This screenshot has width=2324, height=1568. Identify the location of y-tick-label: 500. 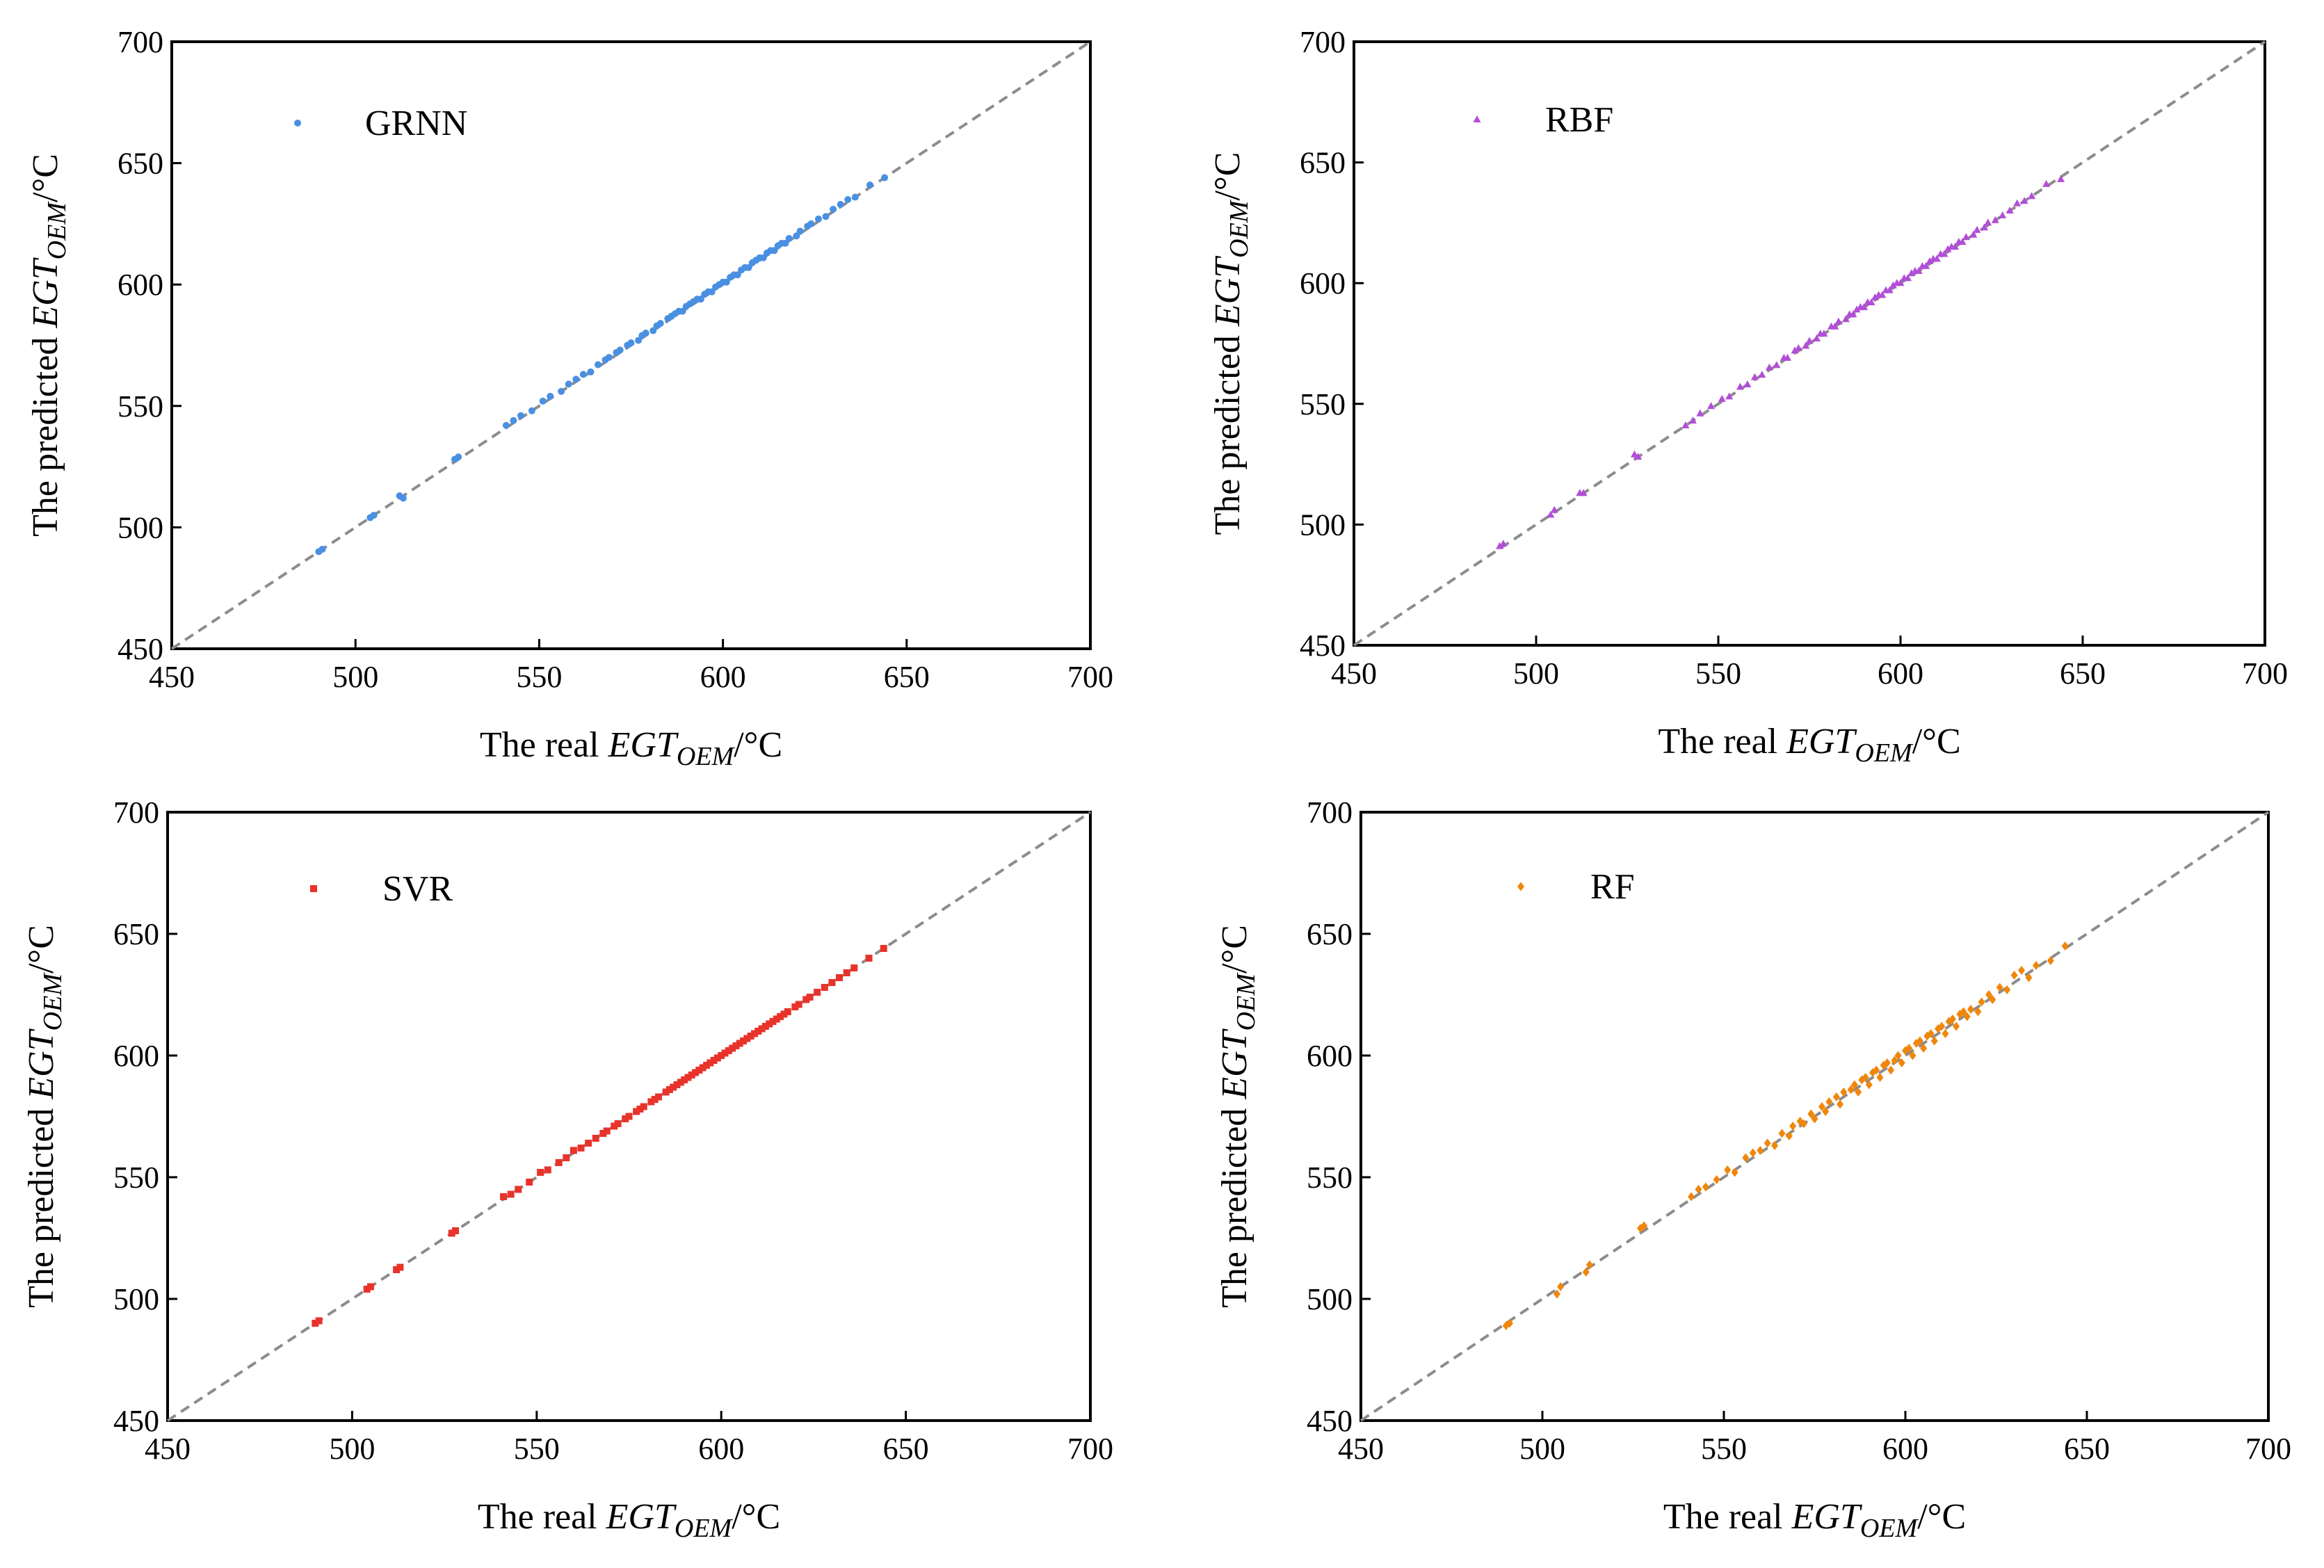
(136, 1299).